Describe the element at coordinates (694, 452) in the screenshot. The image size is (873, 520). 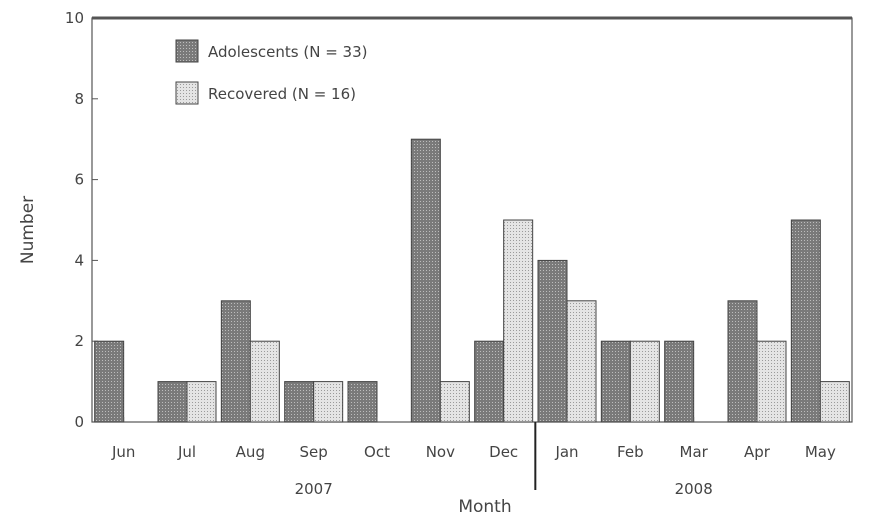
I see `x-tick-label: Mar` at that location.